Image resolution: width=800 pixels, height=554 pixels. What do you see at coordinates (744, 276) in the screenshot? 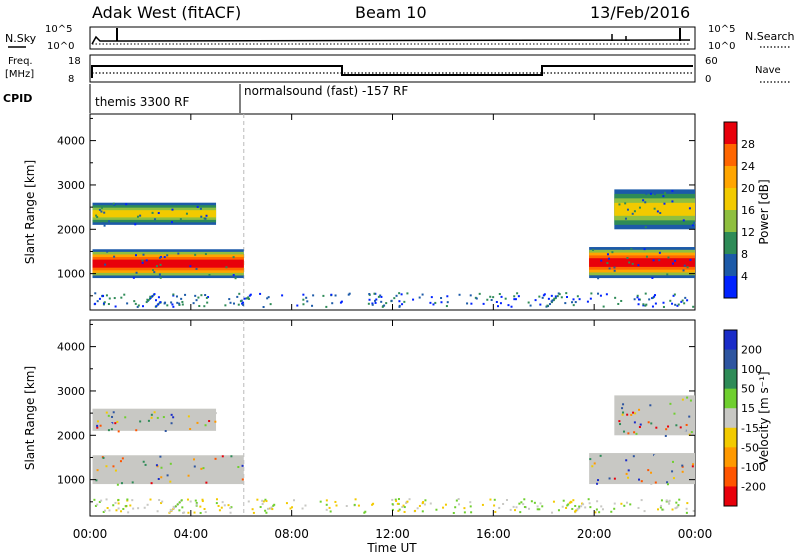
I see `colorbar-tick-label: 4` at bounding box center [744, 276].